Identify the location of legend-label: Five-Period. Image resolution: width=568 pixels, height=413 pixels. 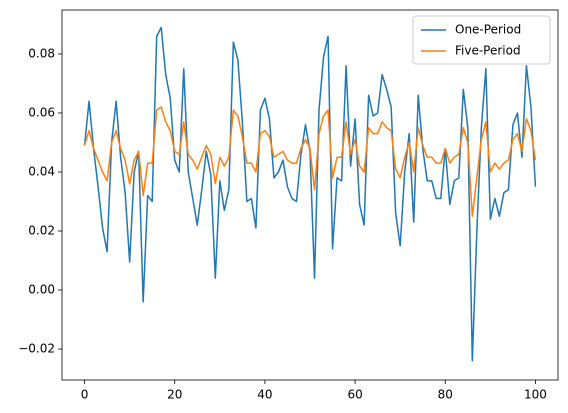
(488, 51).